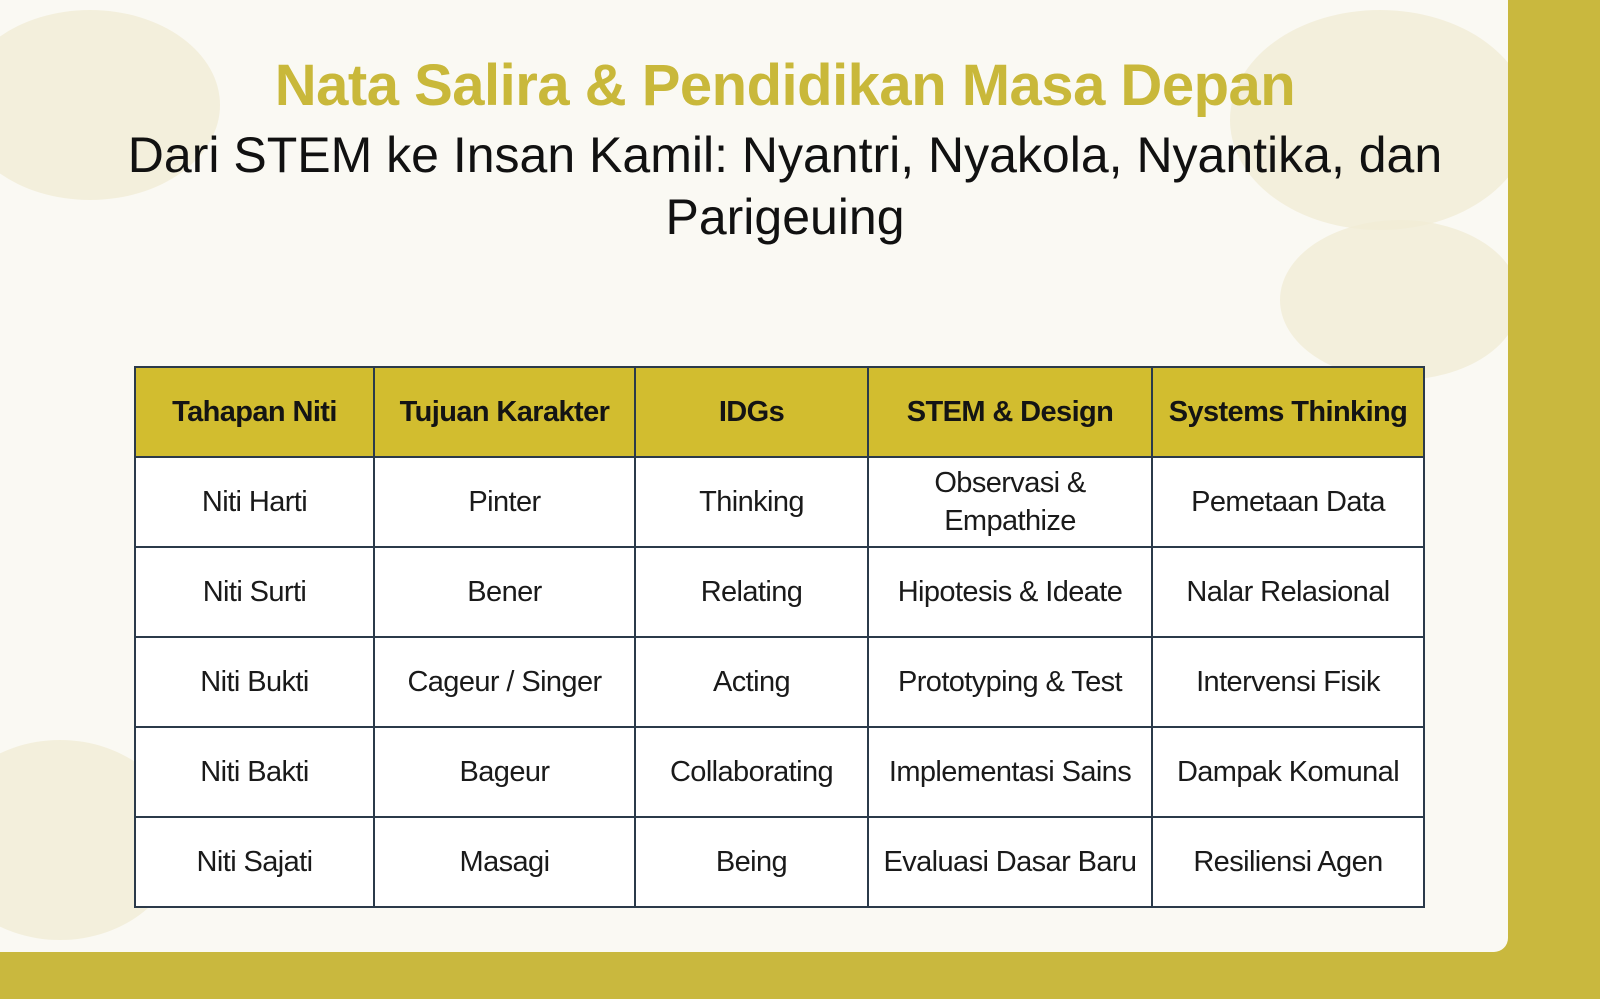 Image resolution: width=1600 pixels, height=999 pixels. Describe the element at coordinates (504, 772) in the screenshot. I see `table-cell: Bageur` at that location.